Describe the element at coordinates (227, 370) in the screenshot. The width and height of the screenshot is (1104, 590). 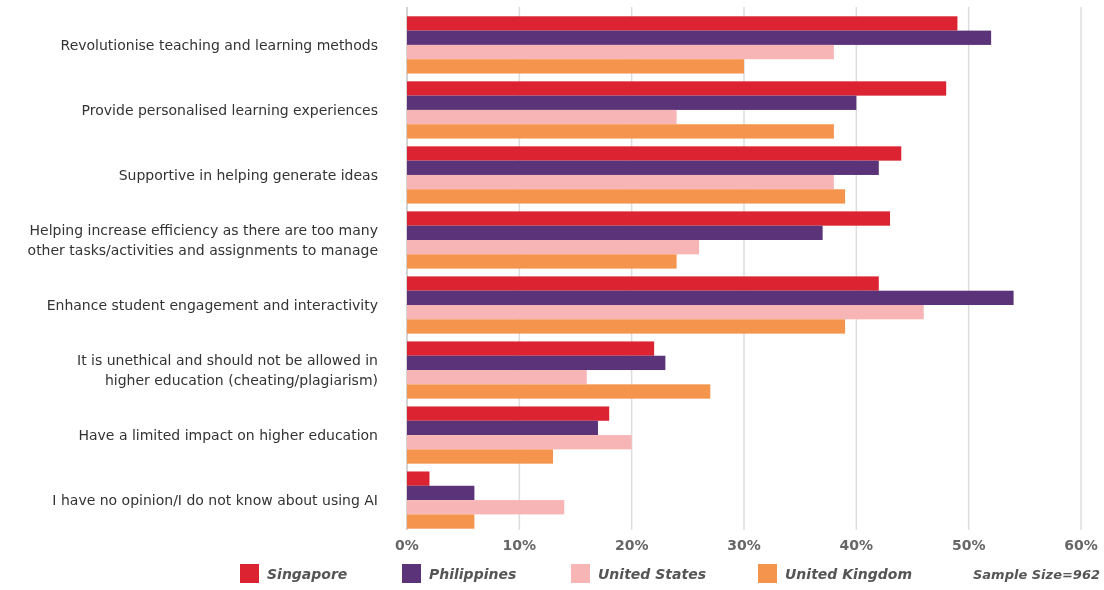
I see `y-tick-label: It is unethical and should not be allowed in higher education (cheating/plagiarism)` at that location.